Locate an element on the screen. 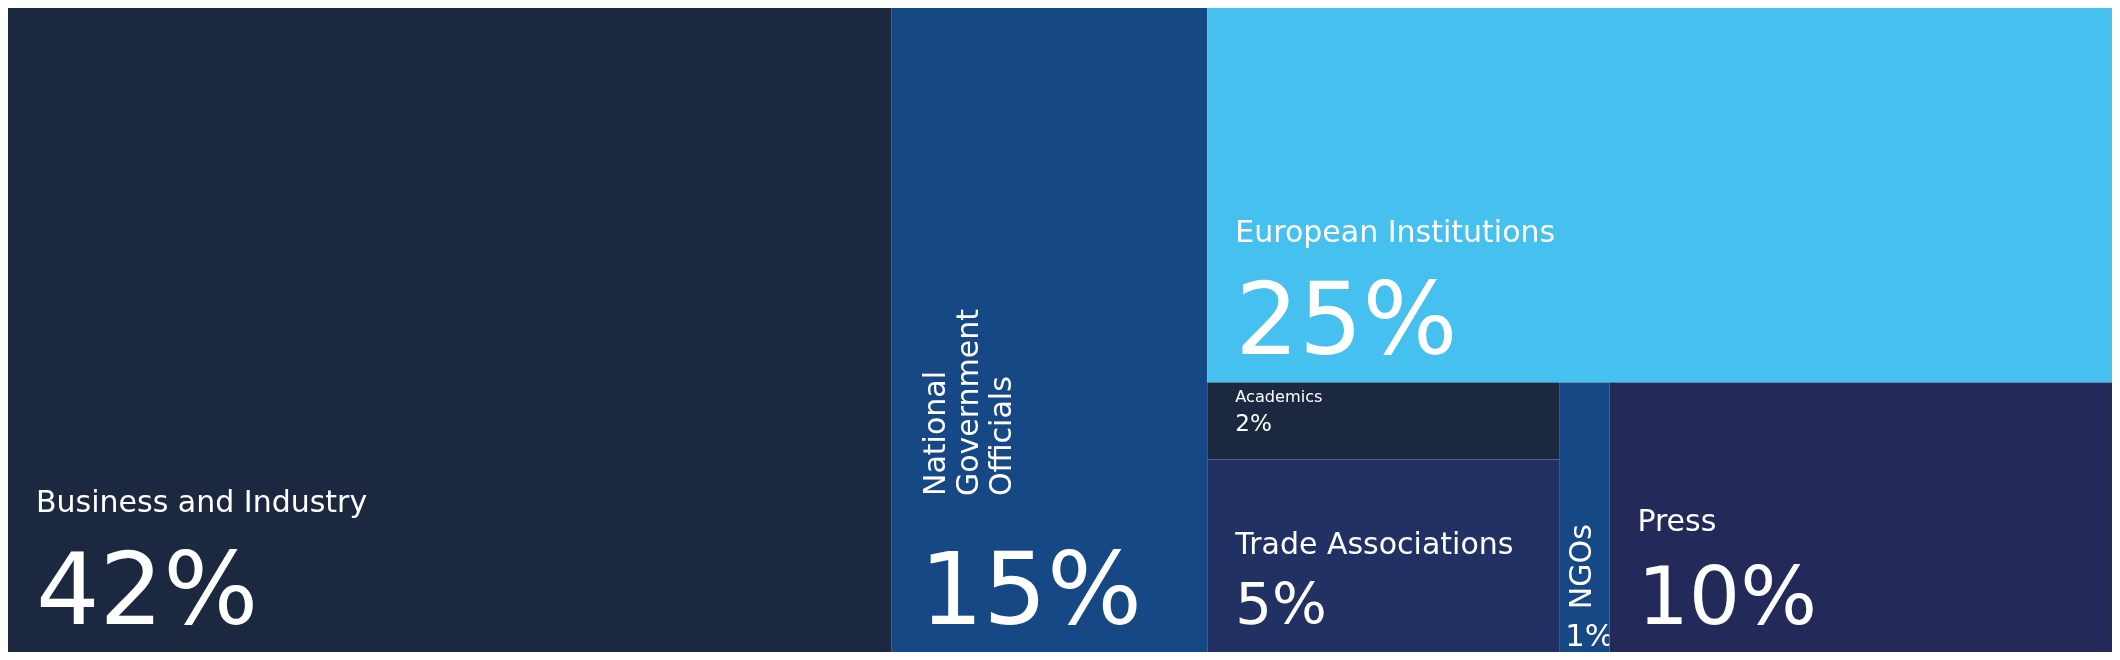 The width and height of the screenshot is (2120, 660). category-label: Academics is located at coordinates (1279, 396).